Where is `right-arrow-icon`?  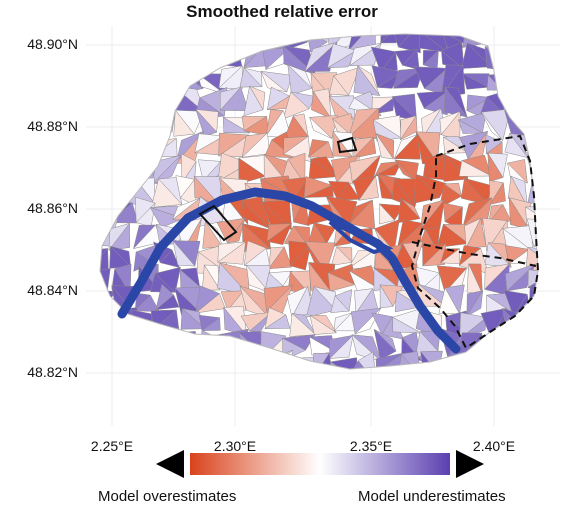
right-arrow-icon is located at coordinates (470, 464).